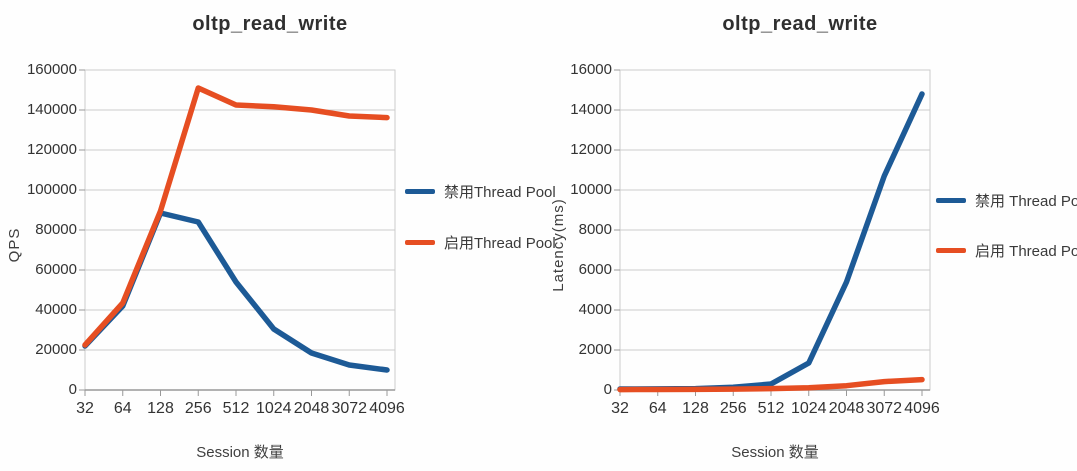  Describe the element at coordinates (56, 269) in the screenshot. I see `y-tick-label: 60000` at that location.